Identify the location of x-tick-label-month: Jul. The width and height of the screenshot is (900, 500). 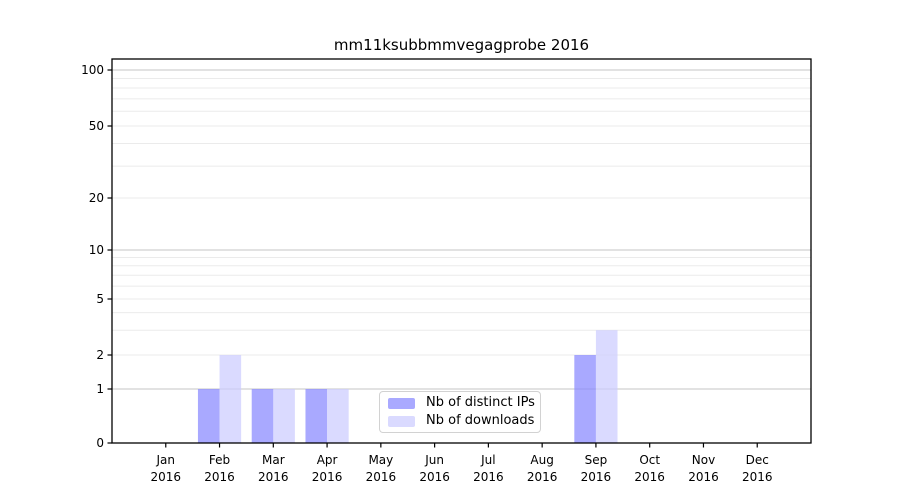
(487, 460).